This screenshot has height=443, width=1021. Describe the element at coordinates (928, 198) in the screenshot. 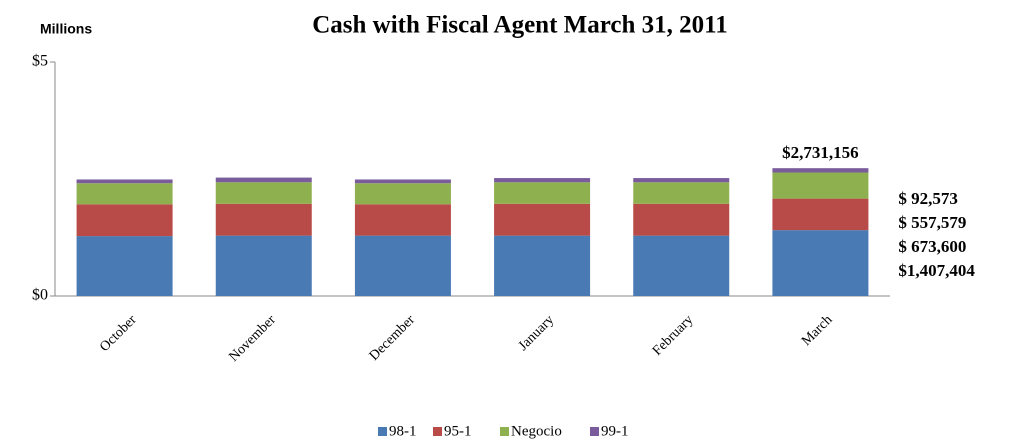

I see `value-label: $ 92,573` at that location.